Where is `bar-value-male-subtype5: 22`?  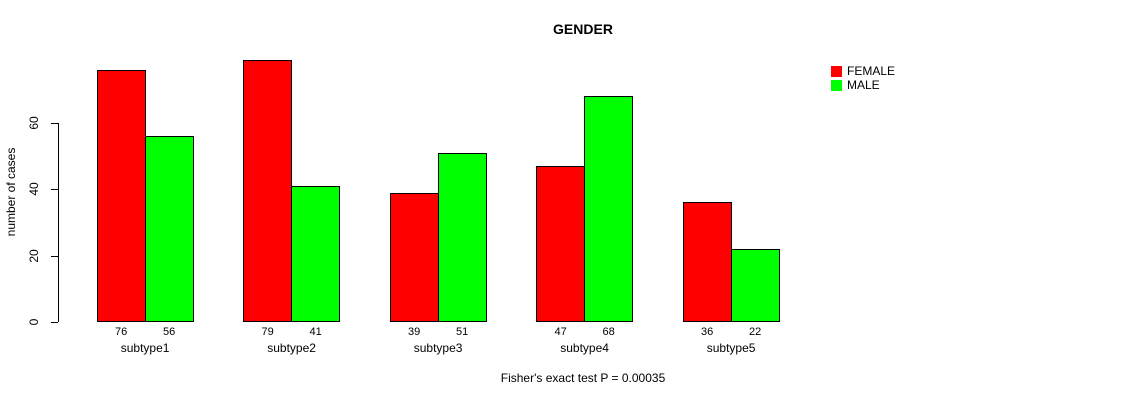 bar-value-male-subtype5: 22 is located at coordinates (755, 332).